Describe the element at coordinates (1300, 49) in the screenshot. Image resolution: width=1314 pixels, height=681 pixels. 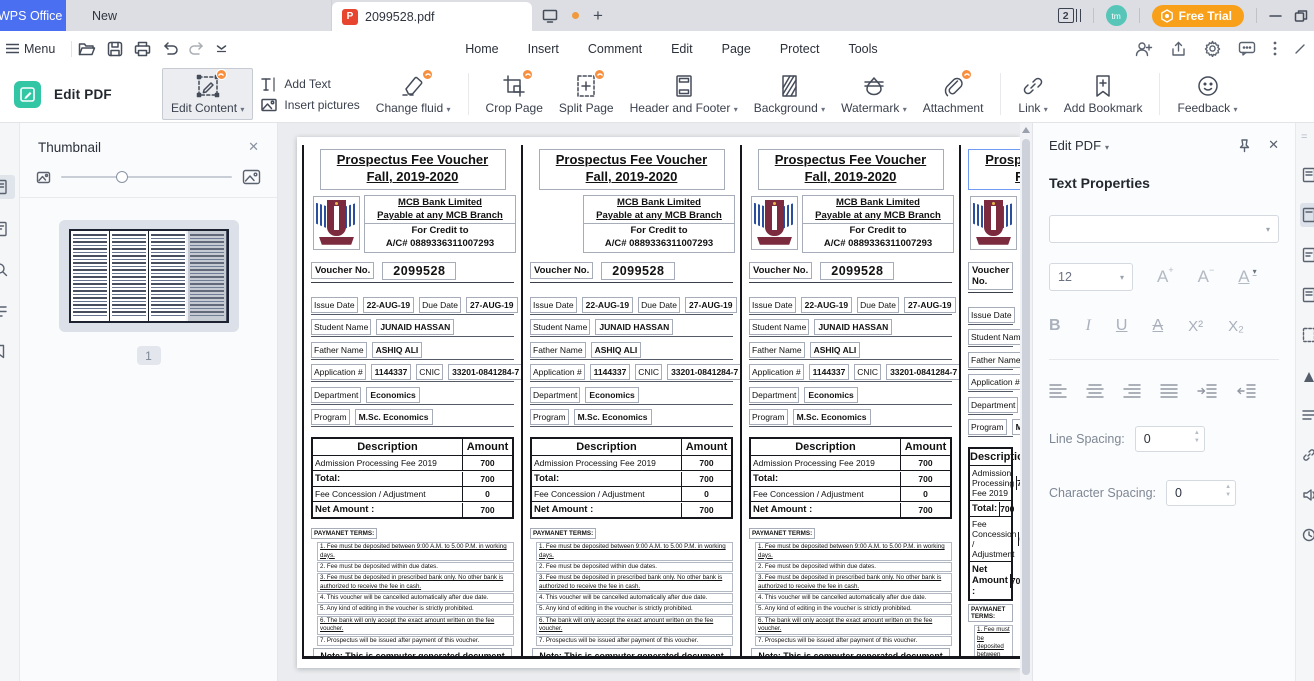
I see `collapse-toolbar-icon` at that location.